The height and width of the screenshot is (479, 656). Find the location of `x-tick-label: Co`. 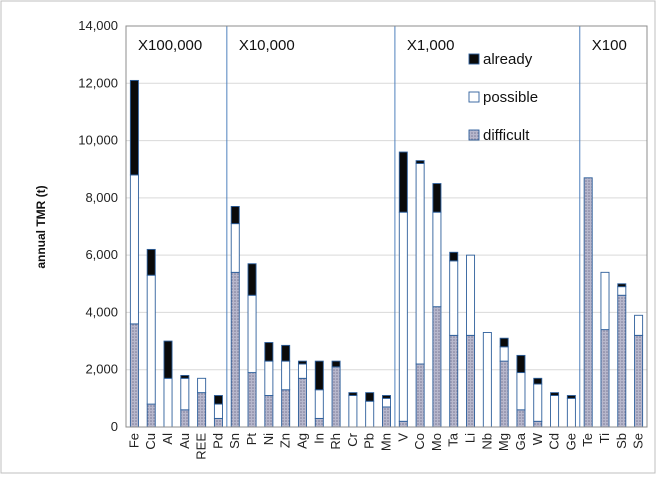

x-tick-label: Co is located at coordinates (419, 441).